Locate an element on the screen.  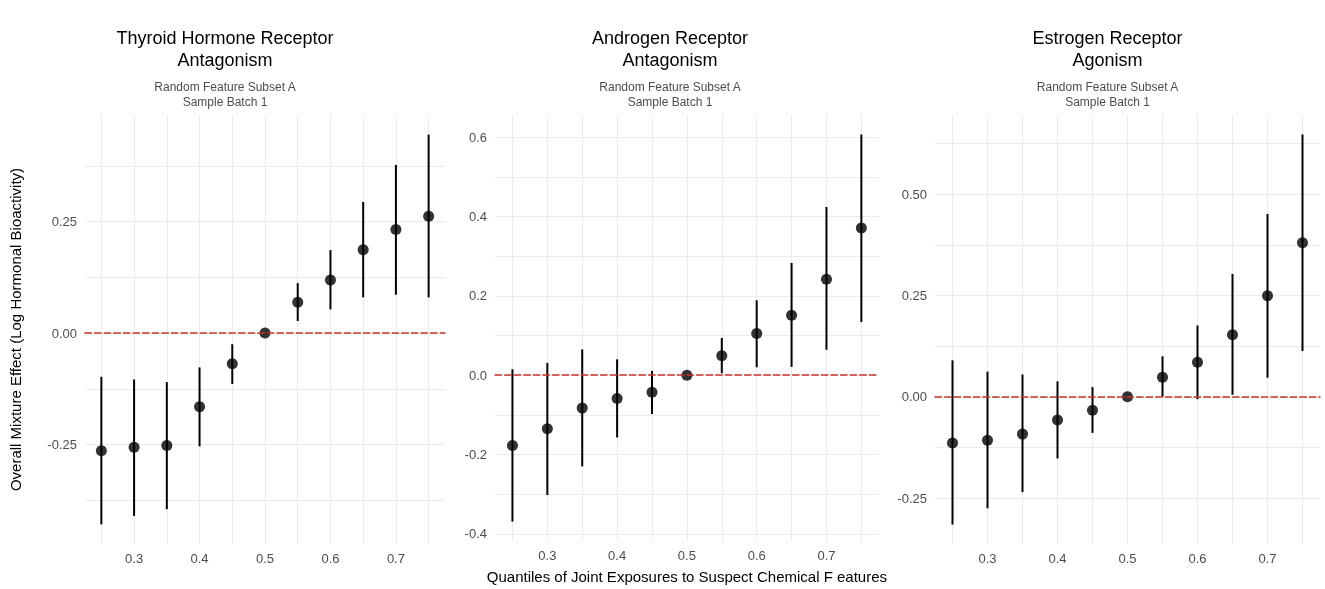
y-tick-label: -0.4 is located at coordinates (475, 534).